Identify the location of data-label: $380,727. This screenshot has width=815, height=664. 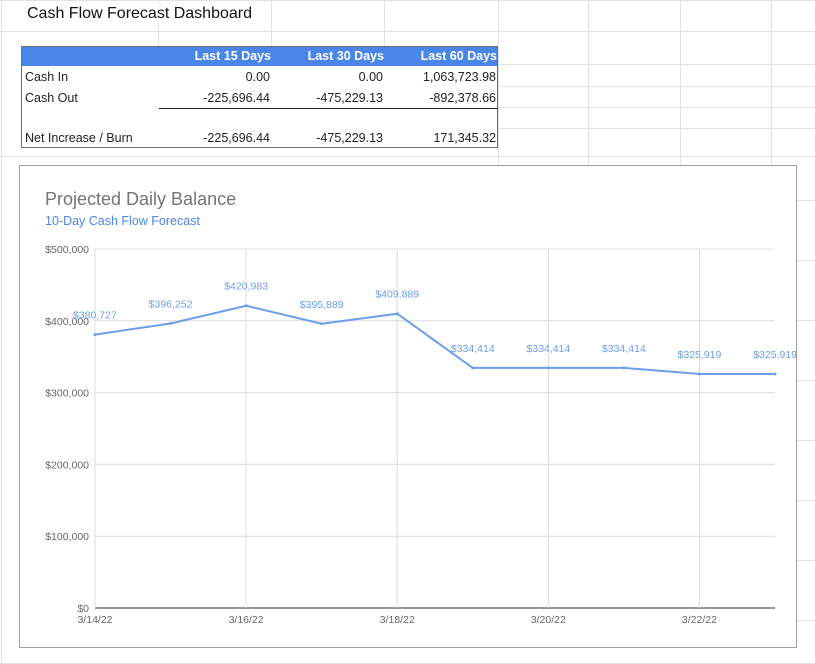
(95, 316).